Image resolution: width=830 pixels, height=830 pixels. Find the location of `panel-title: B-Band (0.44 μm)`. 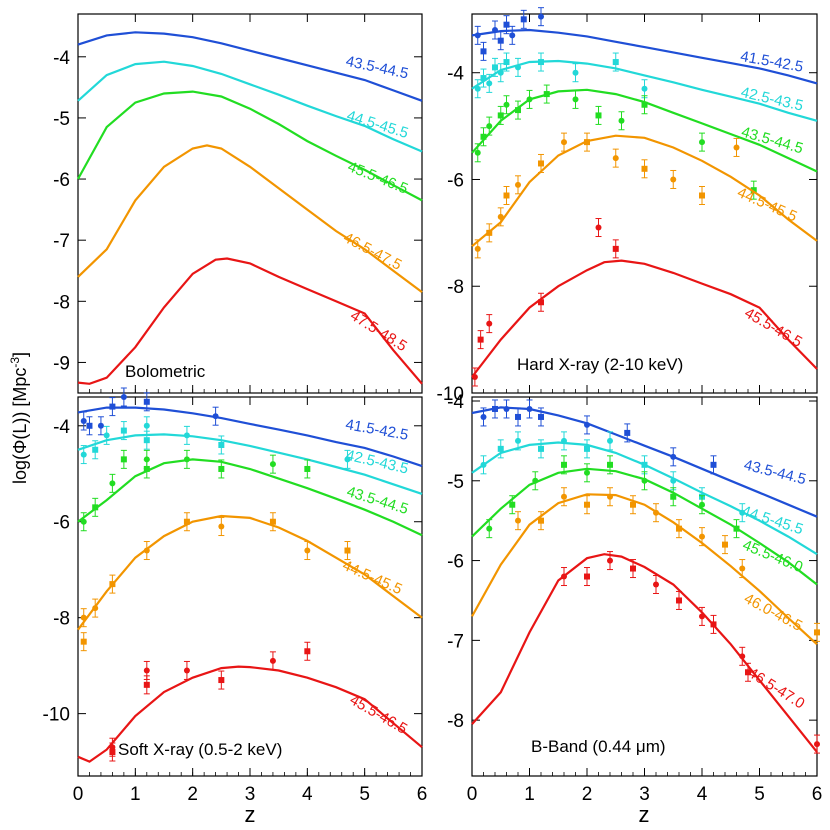

panel-title: B-Band (0.44 μm) is located at coordinates (598, 746).